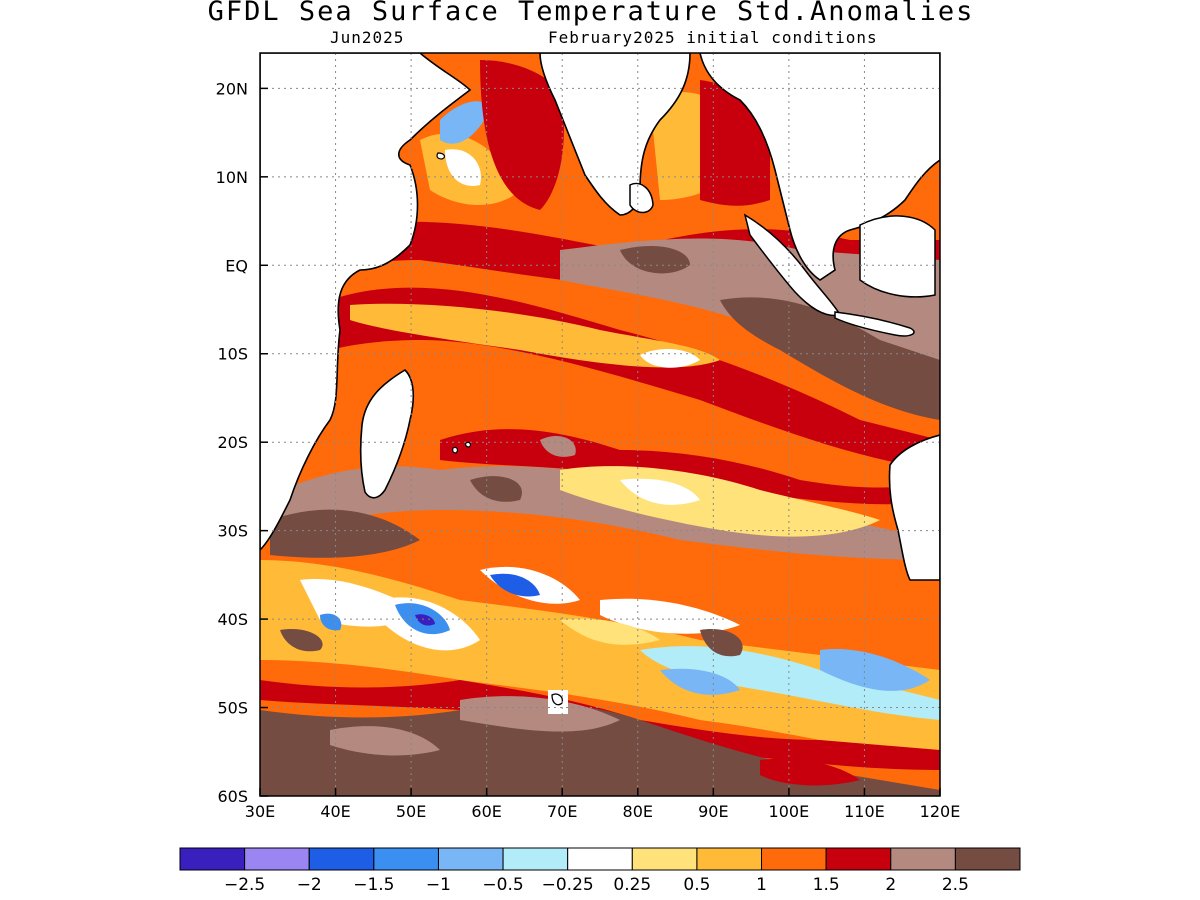 The image size is (1200, 900). I want to click on colorbar-label: −1, so click(438, 885).